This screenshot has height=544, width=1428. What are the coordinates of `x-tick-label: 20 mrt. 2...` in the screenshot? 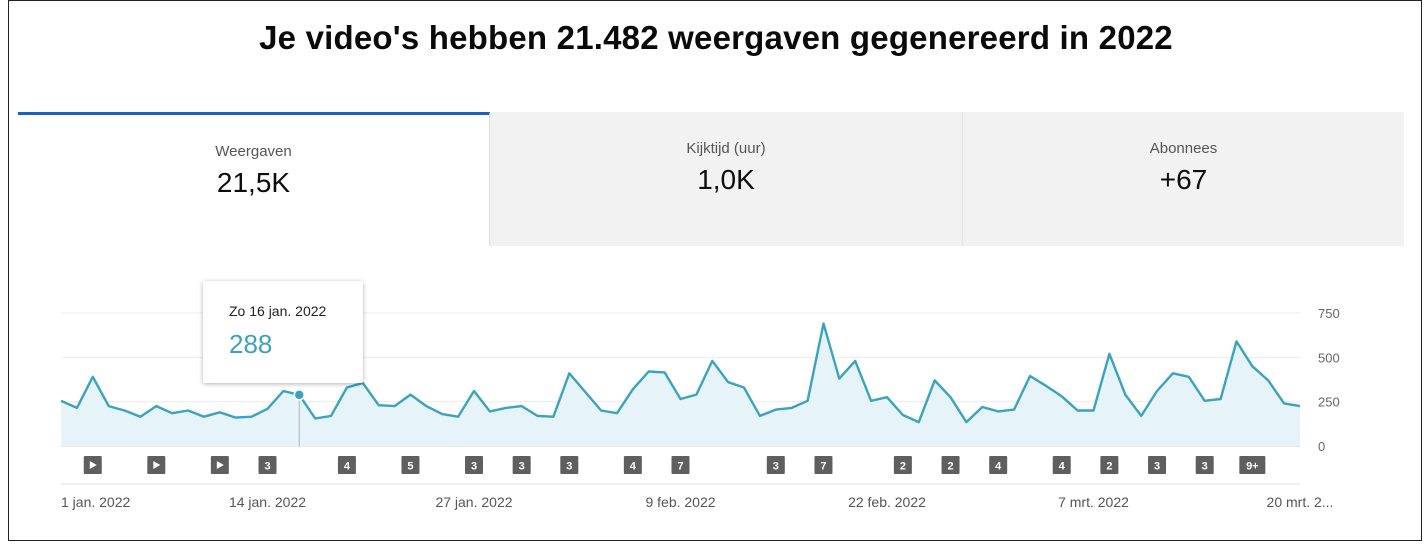 It's located at (1300, 502).